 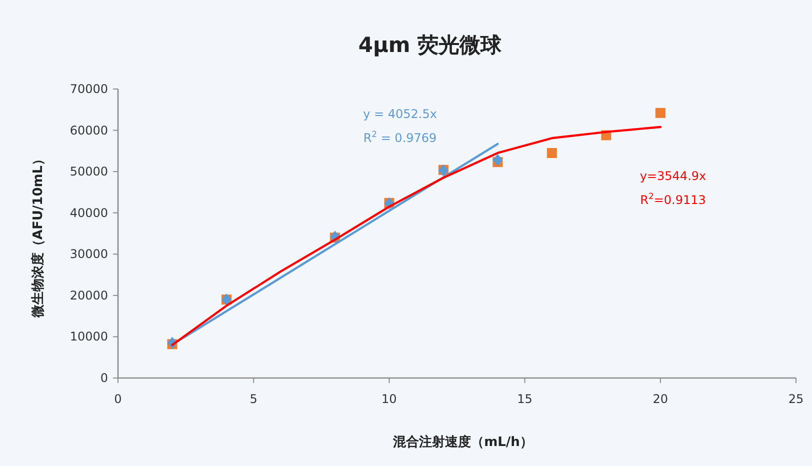 What do you see at coordinates (660, 399) in the screenshot?
I see `x-tick-label: 20` at bounding box center [660, 399].